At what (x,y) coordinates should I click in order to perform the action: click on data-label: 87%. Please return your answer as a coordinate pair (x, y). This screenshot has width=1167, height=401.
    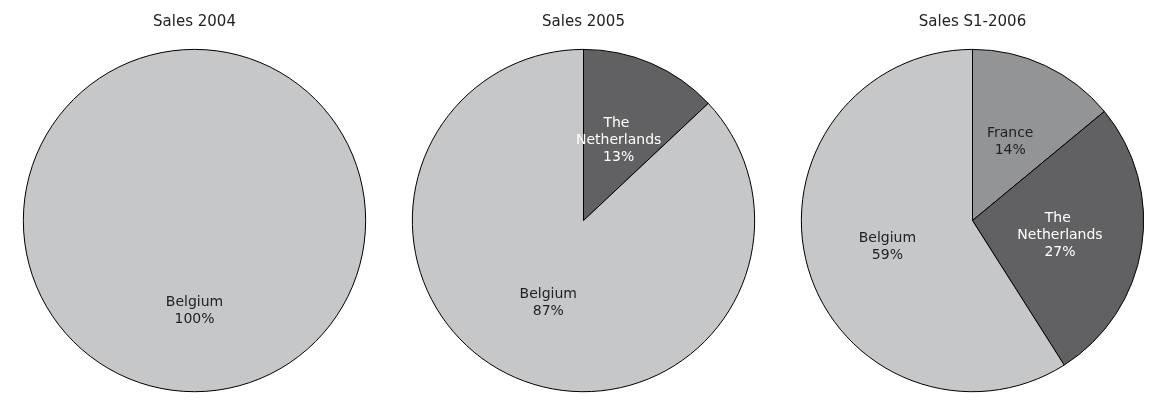
    Looking at the image, I should click on (548, 310).